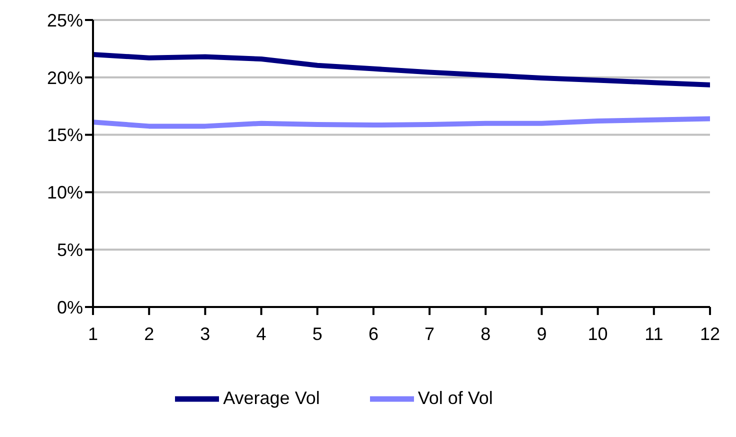  Describe the element at coordinates (541, 334) in the screenshot. I see `x-tick-label: 9` at that location.